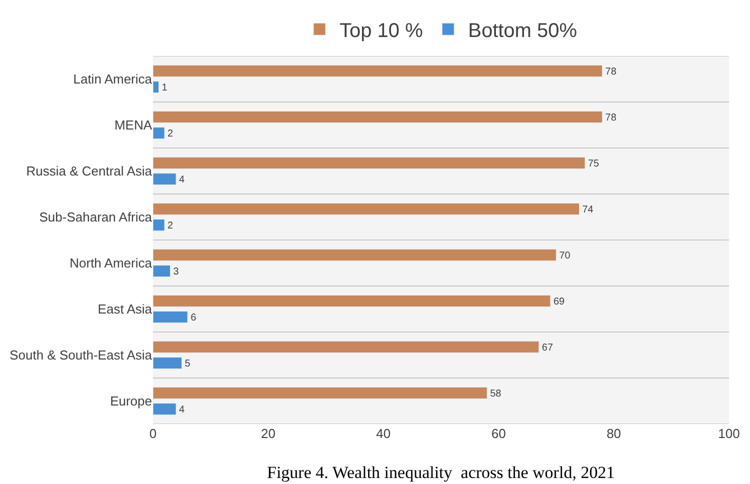  I want to click on x-tick-label: 20, so click(268, 433).